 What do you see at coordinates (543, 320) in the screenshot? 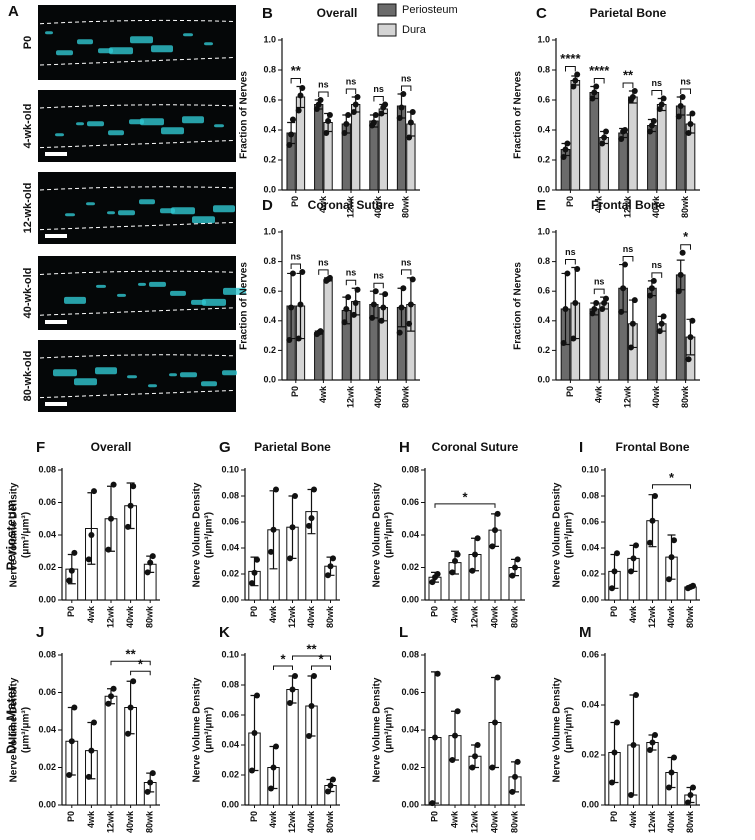
I see `y-tick-label: 0.4` at bounding box center [543, 320].